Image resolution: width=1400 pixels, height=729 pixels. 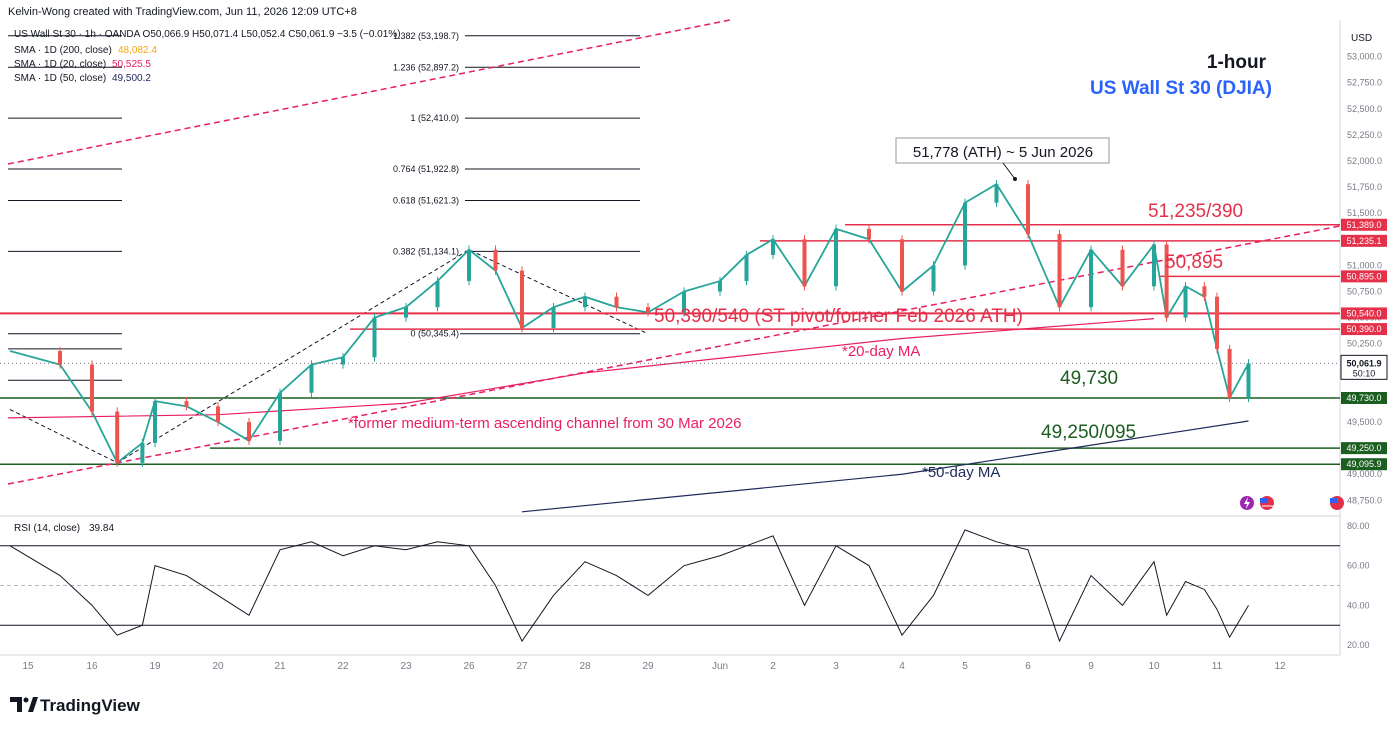 What do you see at coordinates (60, 78) in the screenshot?
I see `sma50-label: SMA · 1D (50, close)` at bounding box center [60, 78].